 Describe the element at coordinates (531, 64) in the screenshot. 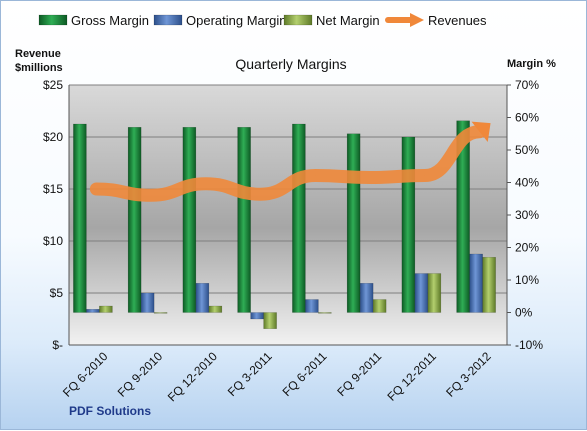

I see `y-right-label: Margin %` at that location.